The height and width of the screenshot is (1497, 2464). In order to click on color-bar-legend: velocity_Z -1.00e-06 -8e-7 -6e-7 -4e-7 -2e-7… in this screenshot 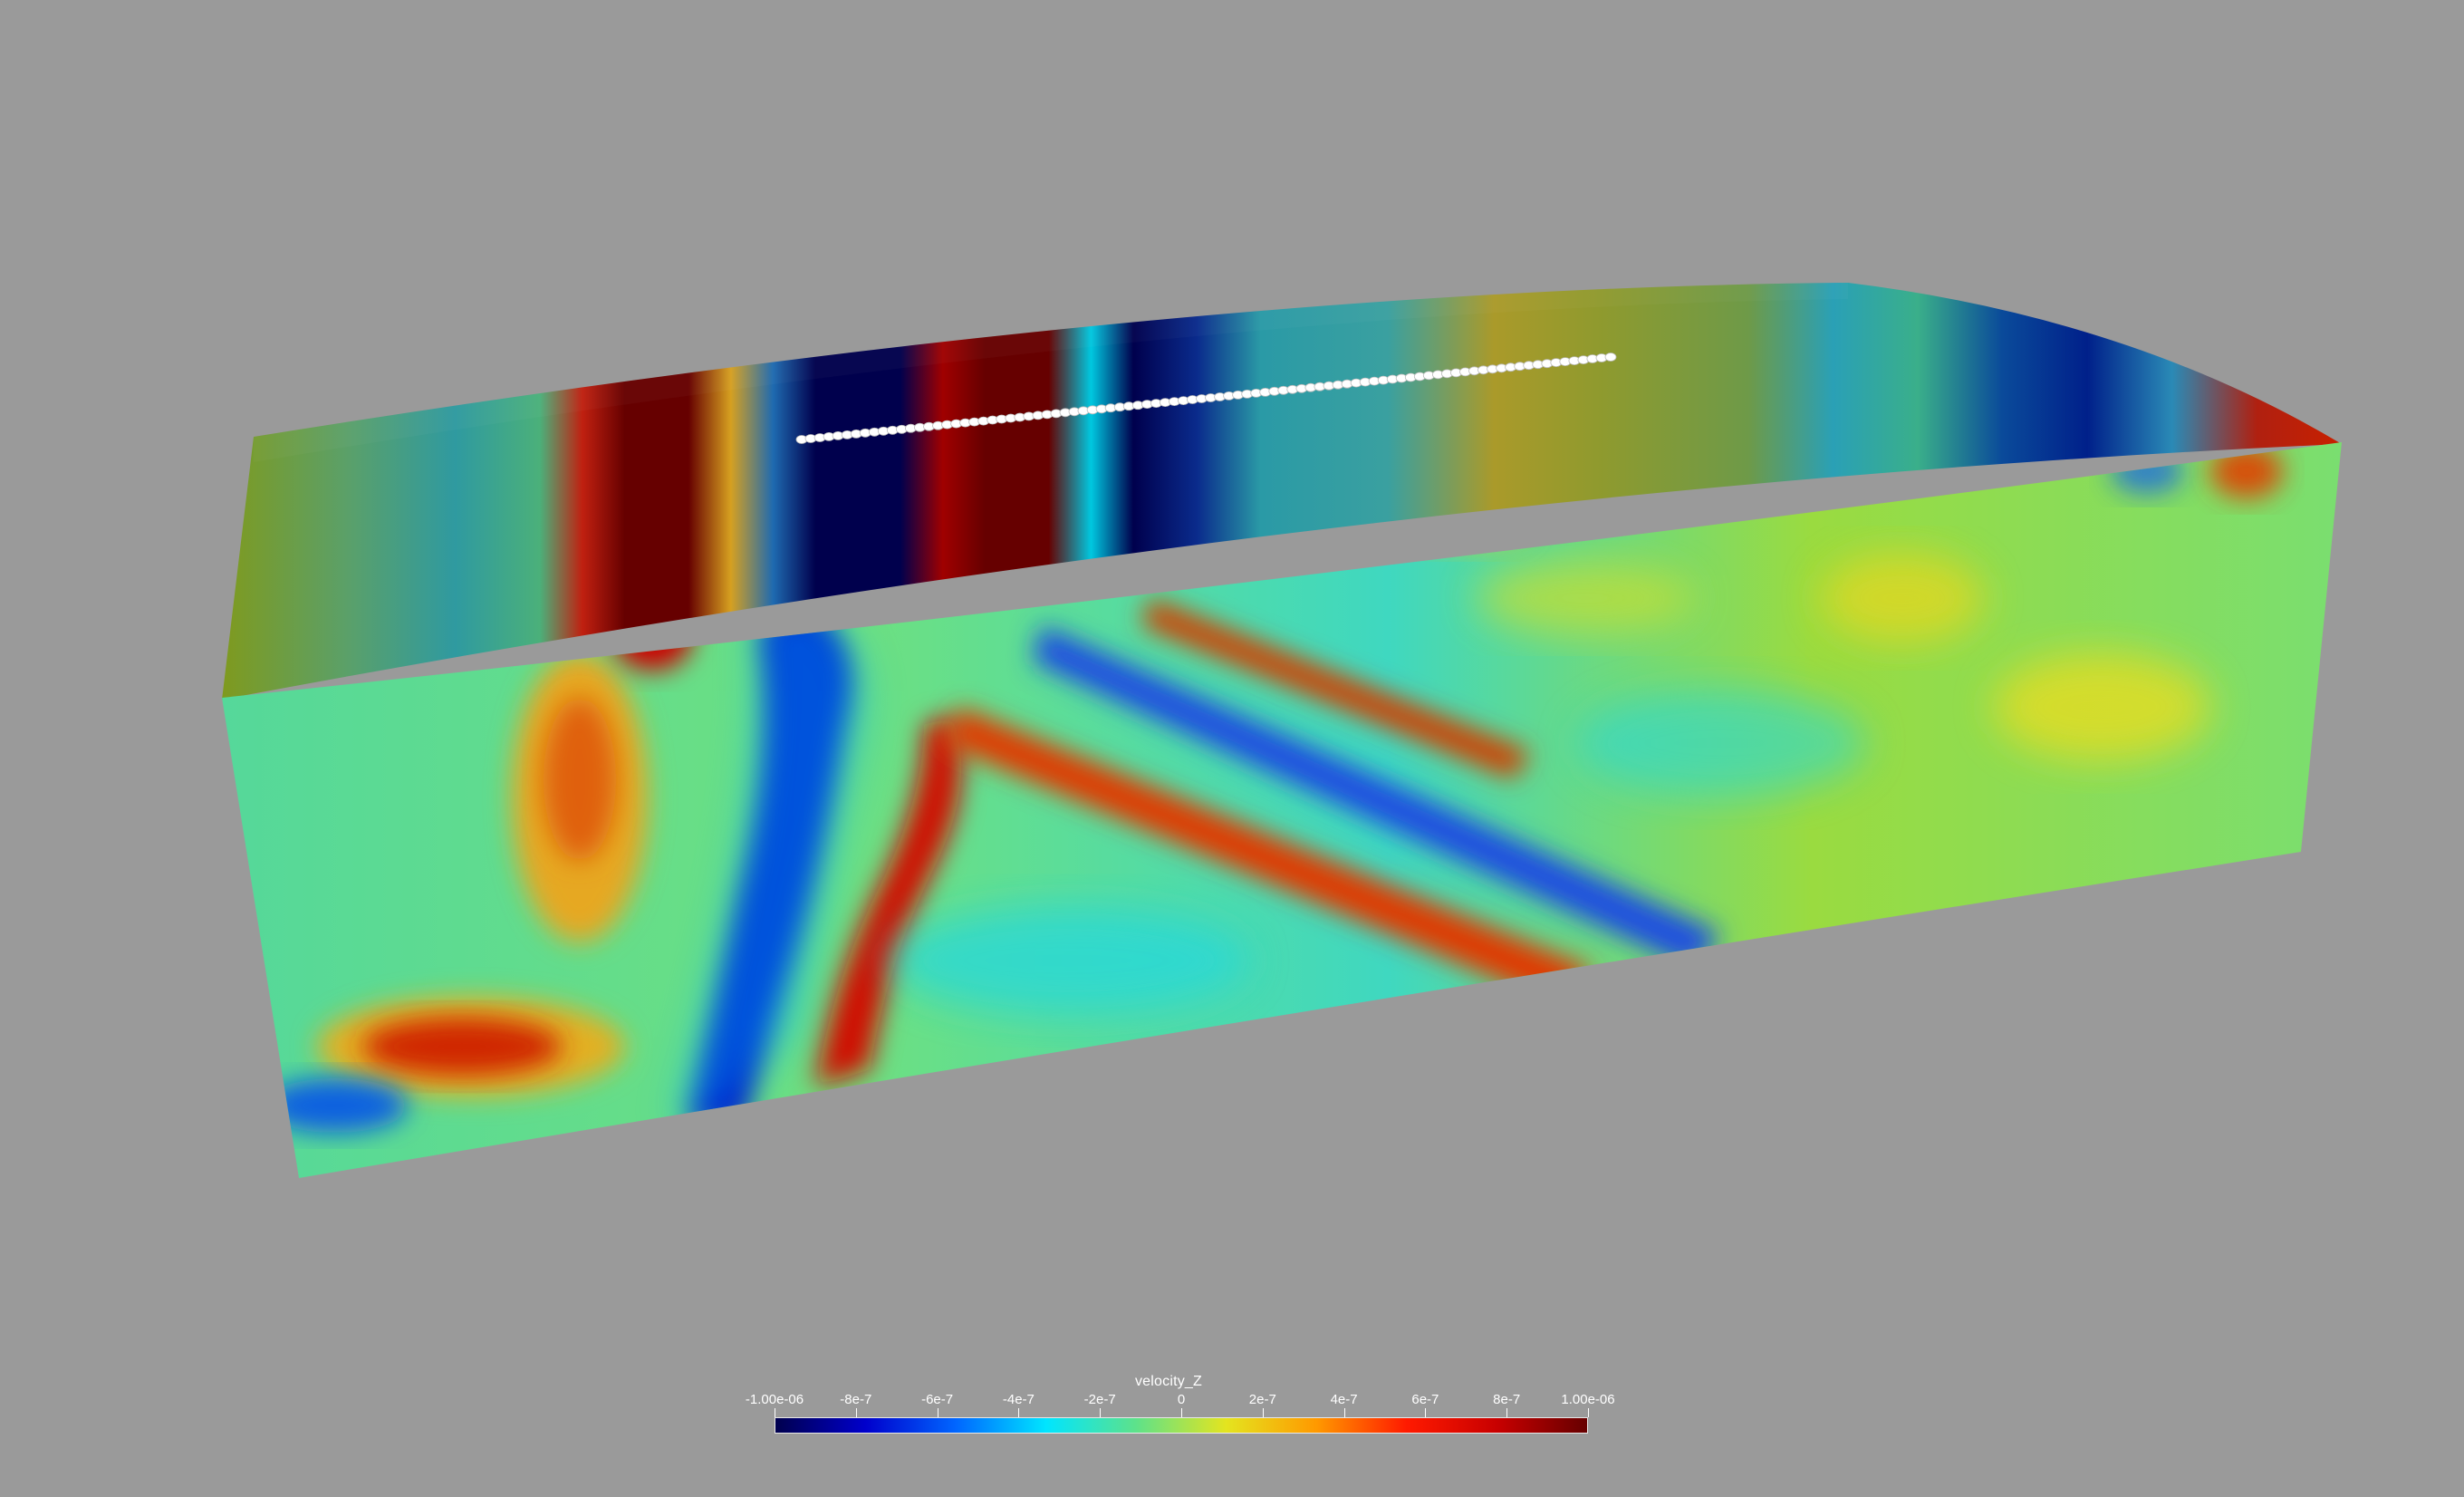, I will do `click(1179, 1410)`.